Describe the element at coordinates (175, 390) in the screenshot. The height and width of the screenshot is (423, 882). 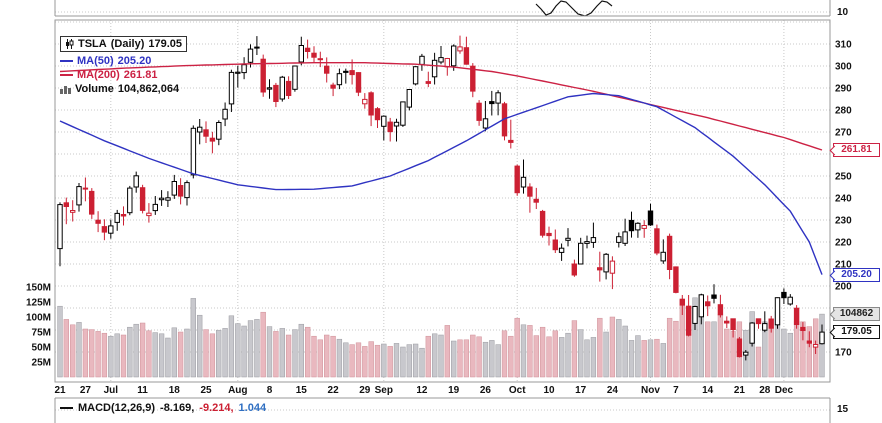
I see `x-tick-label: 18` at that location.